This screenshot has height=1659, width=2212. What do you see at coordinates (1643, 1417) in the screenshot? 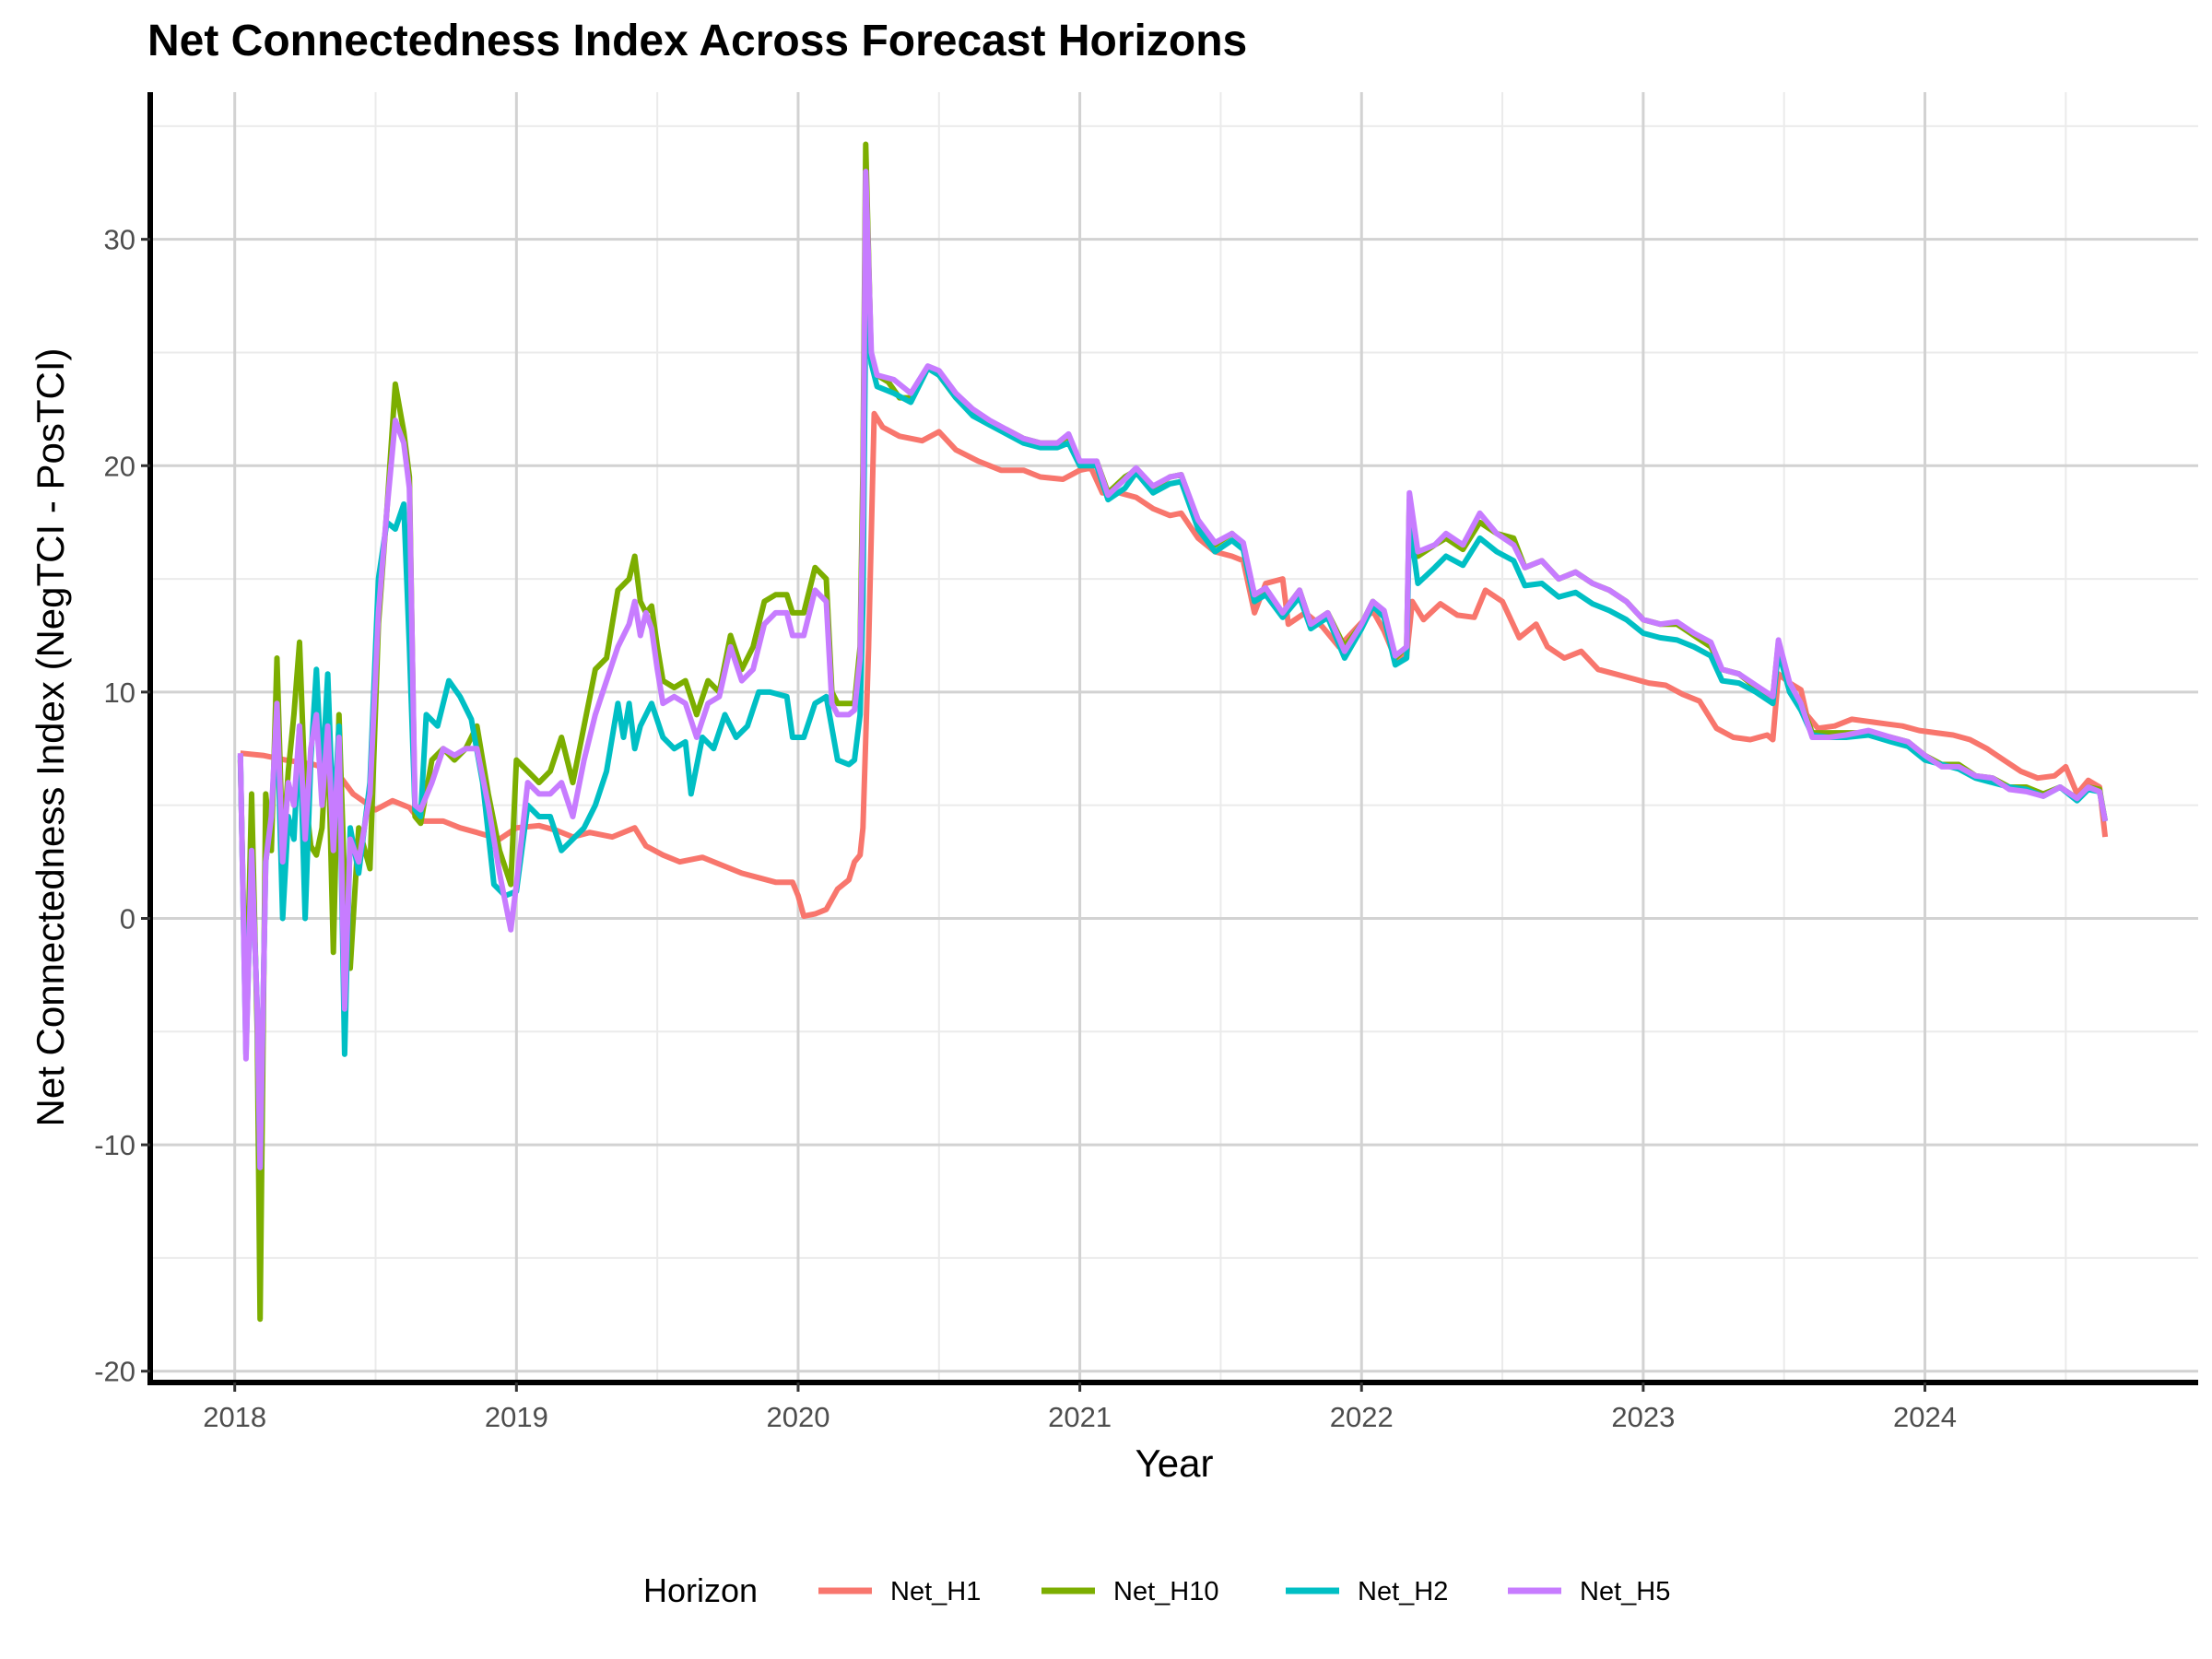
I see `x-tick-label: 2023` at bounding box center [1643, 1417].